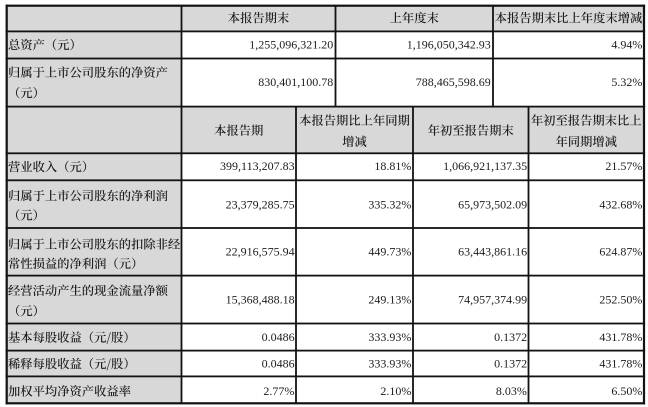 Image resolution: width=648 pixels, height=407 pixels. I want to click on svg-text: 449.73%, so click(389, 251).